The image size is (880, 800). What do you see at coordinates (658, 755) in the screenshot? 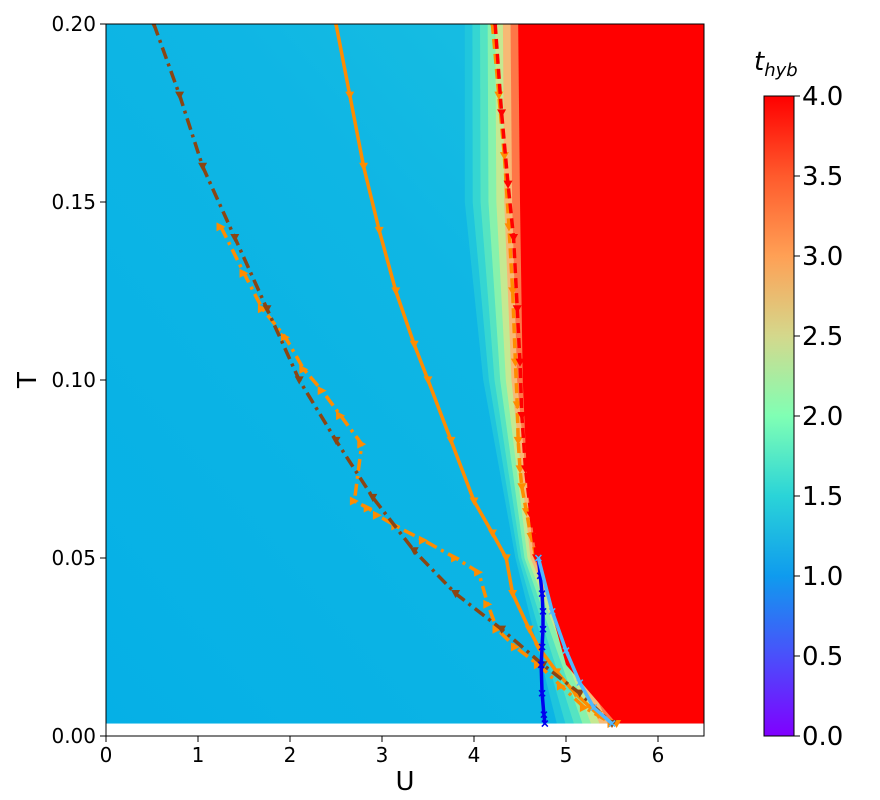
I see `x-tick-label: 6` at bounding box center [658, 755].